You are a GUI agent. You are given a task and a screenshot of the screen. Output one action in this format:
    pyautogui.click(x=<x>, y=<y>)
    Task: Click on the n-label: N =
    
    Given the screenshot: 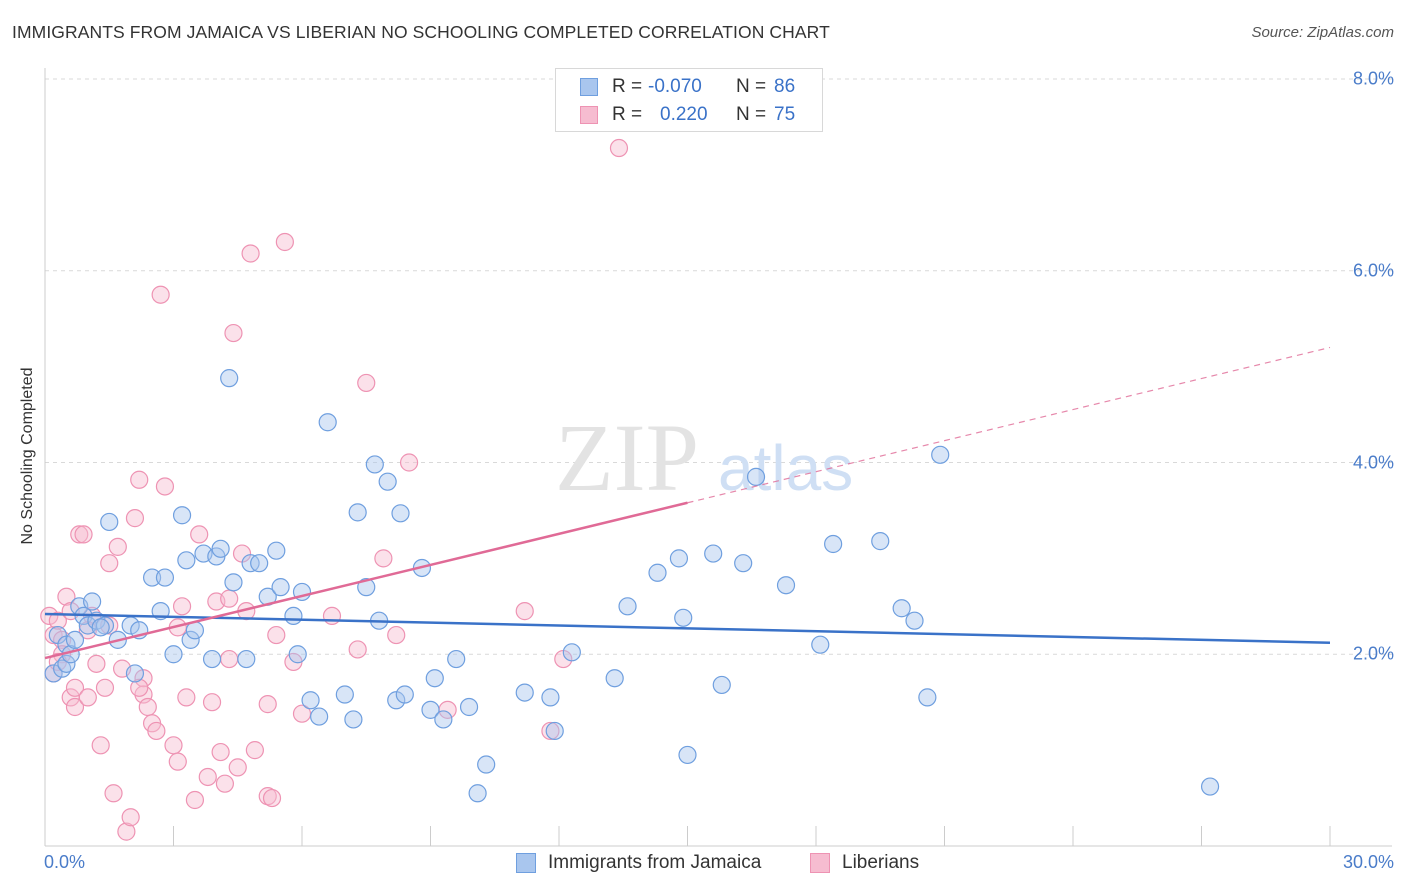 What is the action you would take?
    pyautogui.click(x=751, y=86)
    